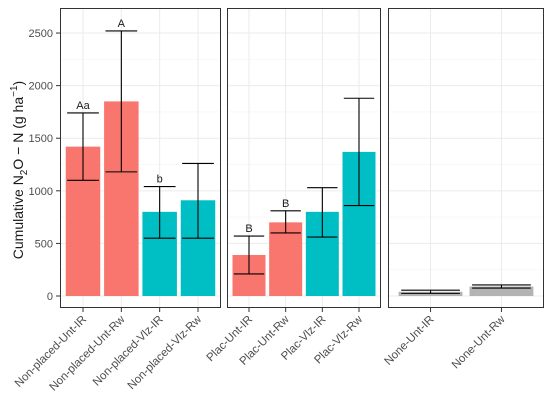 The image size is (550, 401). Describe the element at coordinates (160, 180) in the screenshot. I see `significance-label: b` at that location.